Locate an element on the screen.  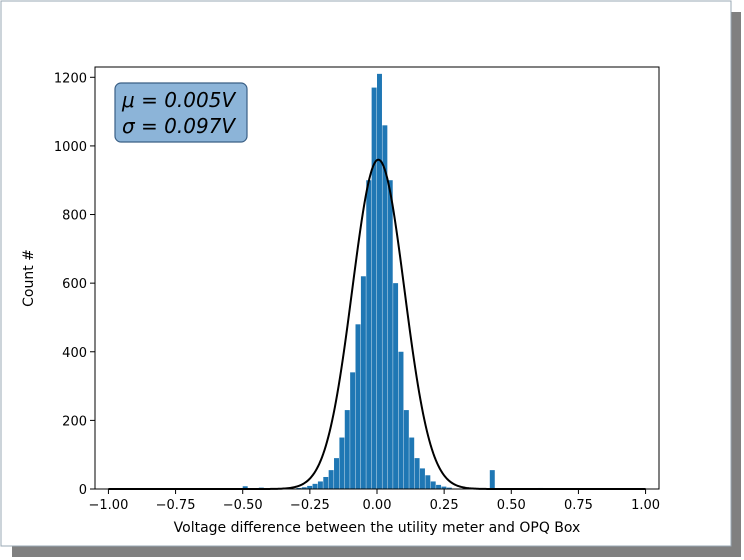
x-tick-label: 0.75 is located at coordinates (578, 505).